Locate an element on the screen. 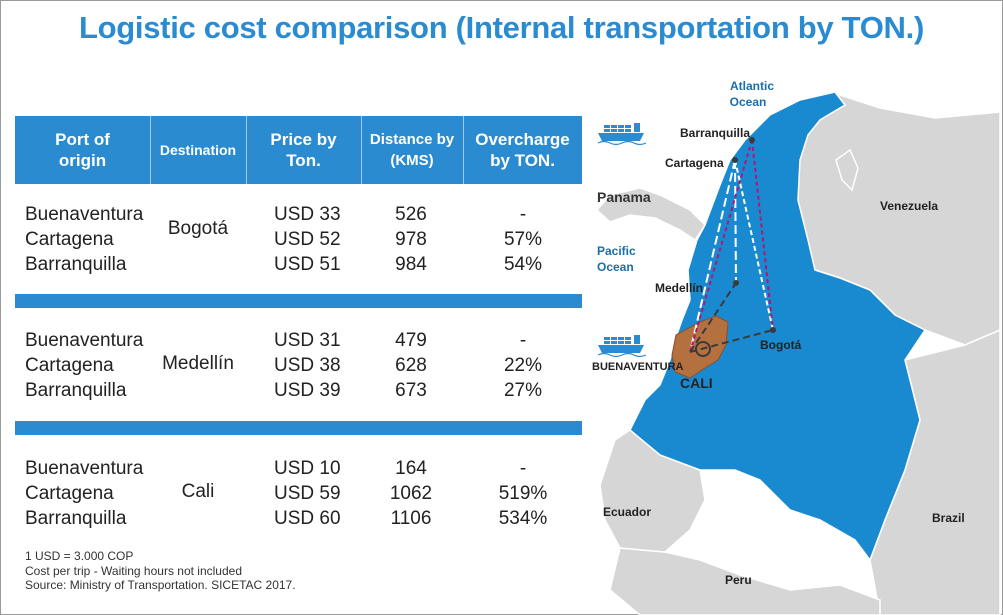  origin-column-cali: Buenaventura Cartagena Barranquilla is located at coordinates (84, 493).